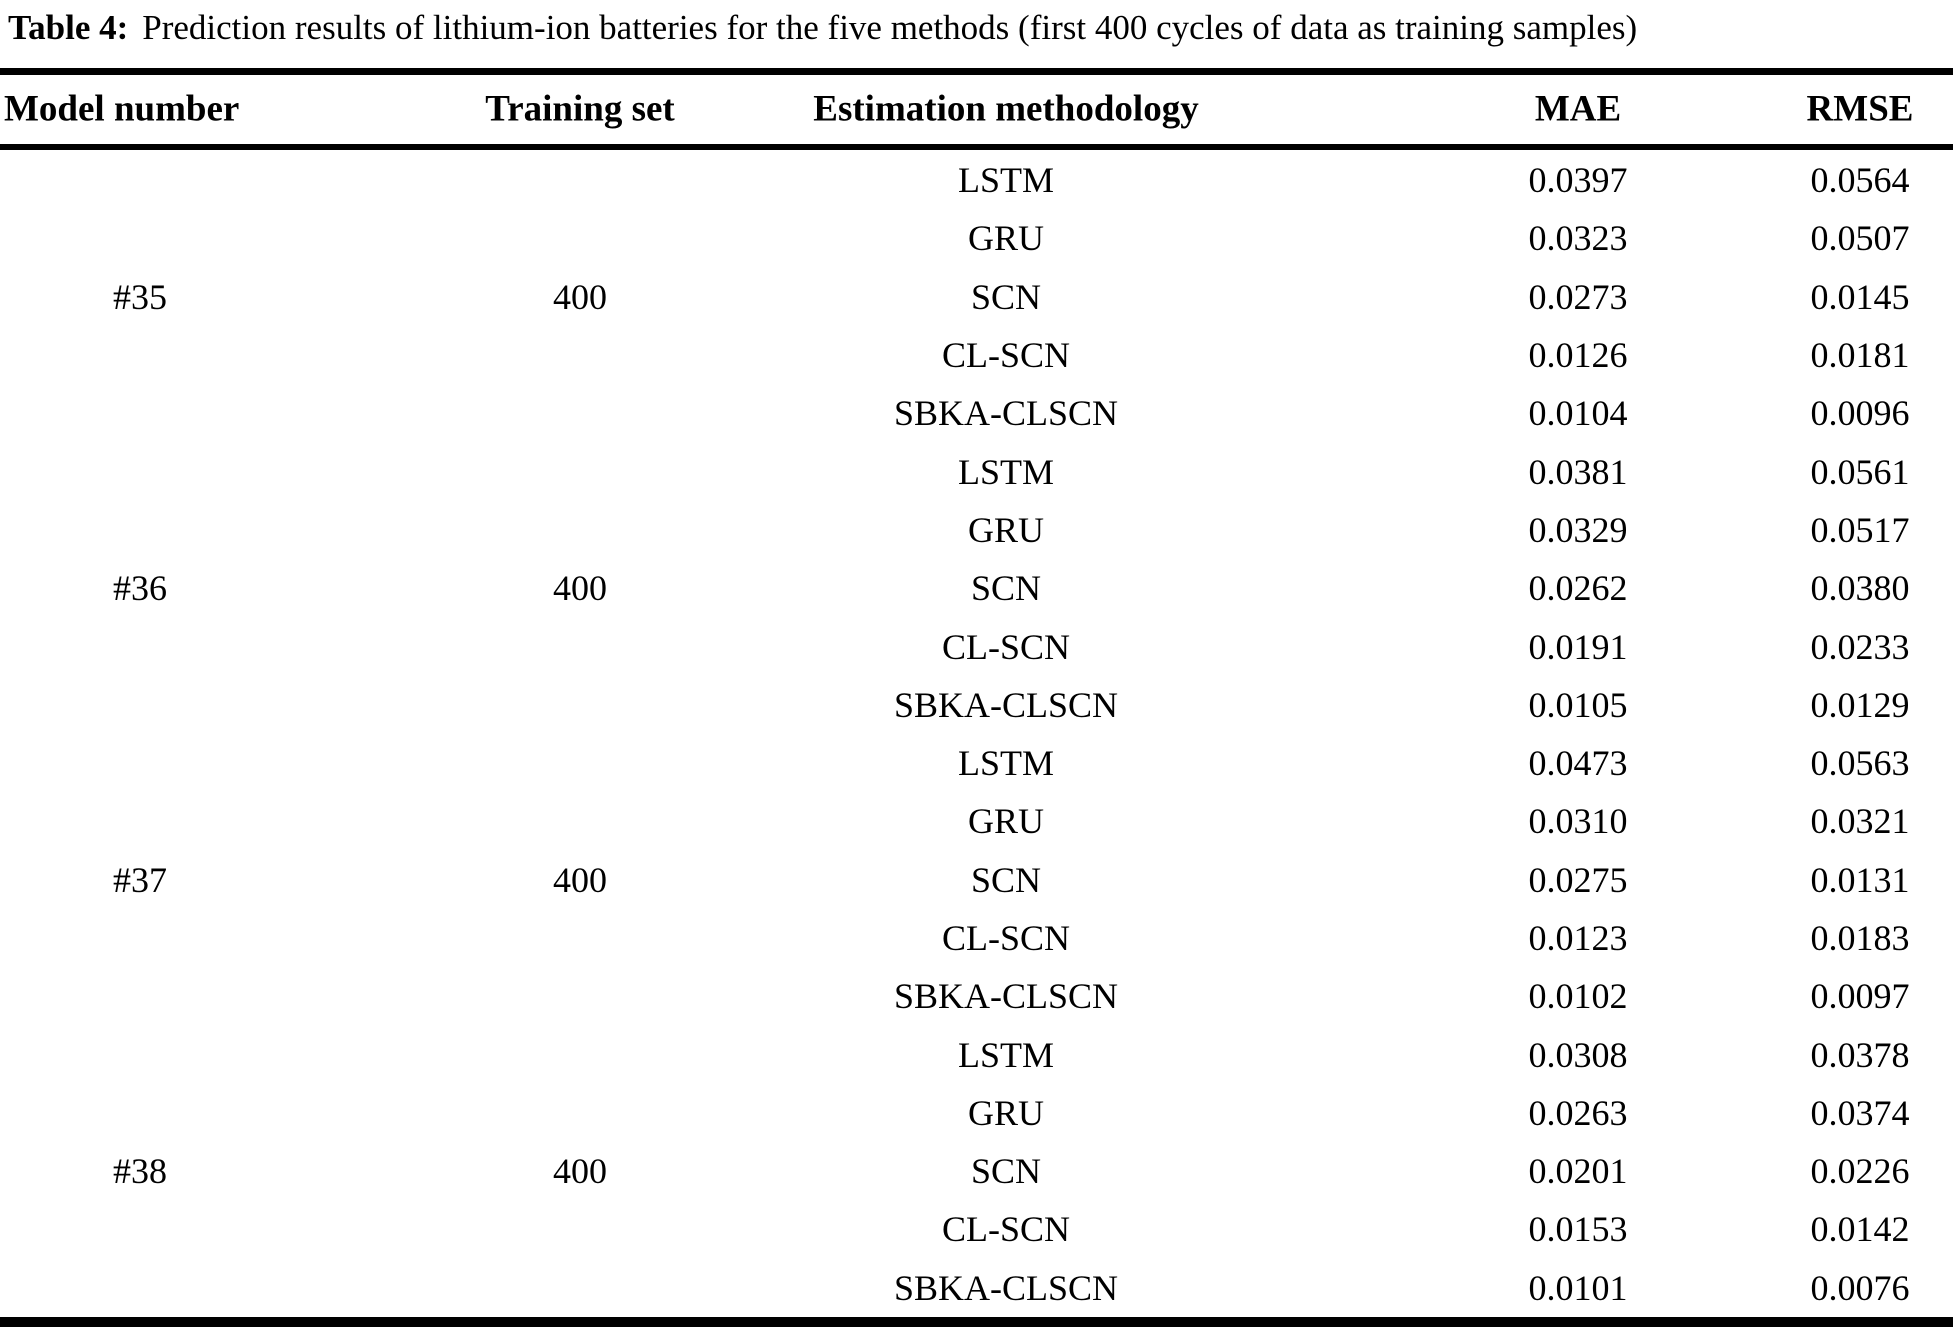 The width and height of the screenshot is (1953, 1329). I want to click on cell-mae: 0.0191, so click(1578, 646).